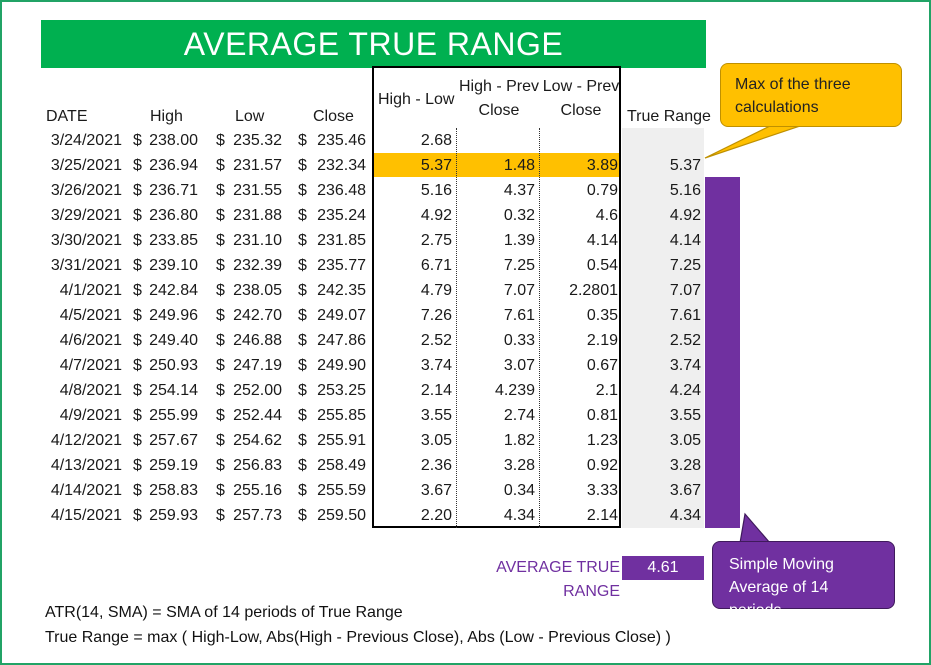  Describe the element at coordinates (685, 215) in the screenshot. I see `cell-tr: 4.92` at that location.